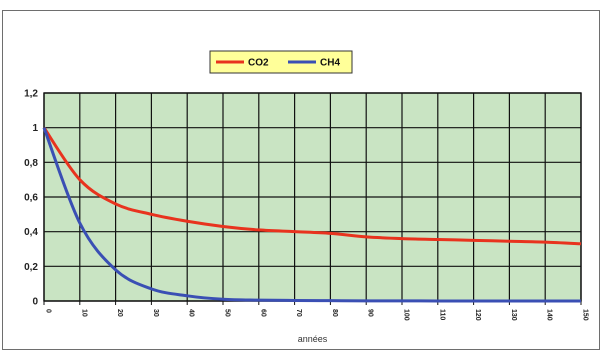 This screenshot has height=354, width=606. Describe the element at coordinates (334, 313) in the screenshot. I see `x-tick-label: 80` at that location.